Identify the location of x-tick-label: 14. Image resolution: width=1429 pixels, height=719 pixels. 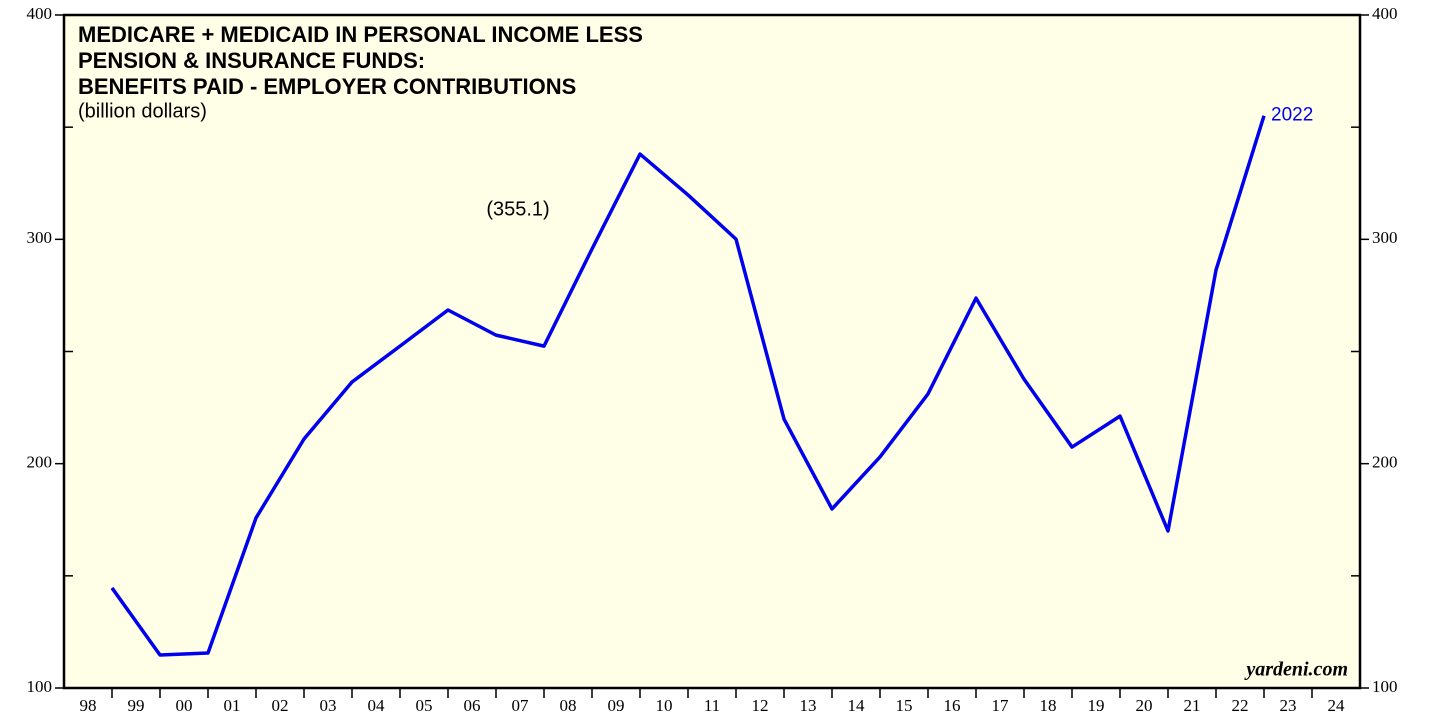
(857, 705).